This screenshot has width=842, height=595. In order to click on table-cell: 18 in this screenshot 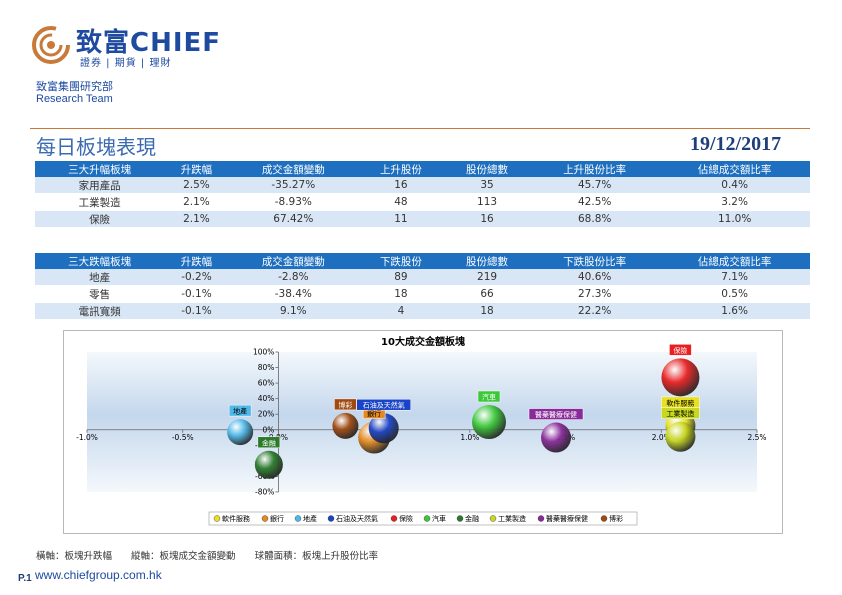, I will do `click(487, 311)`.